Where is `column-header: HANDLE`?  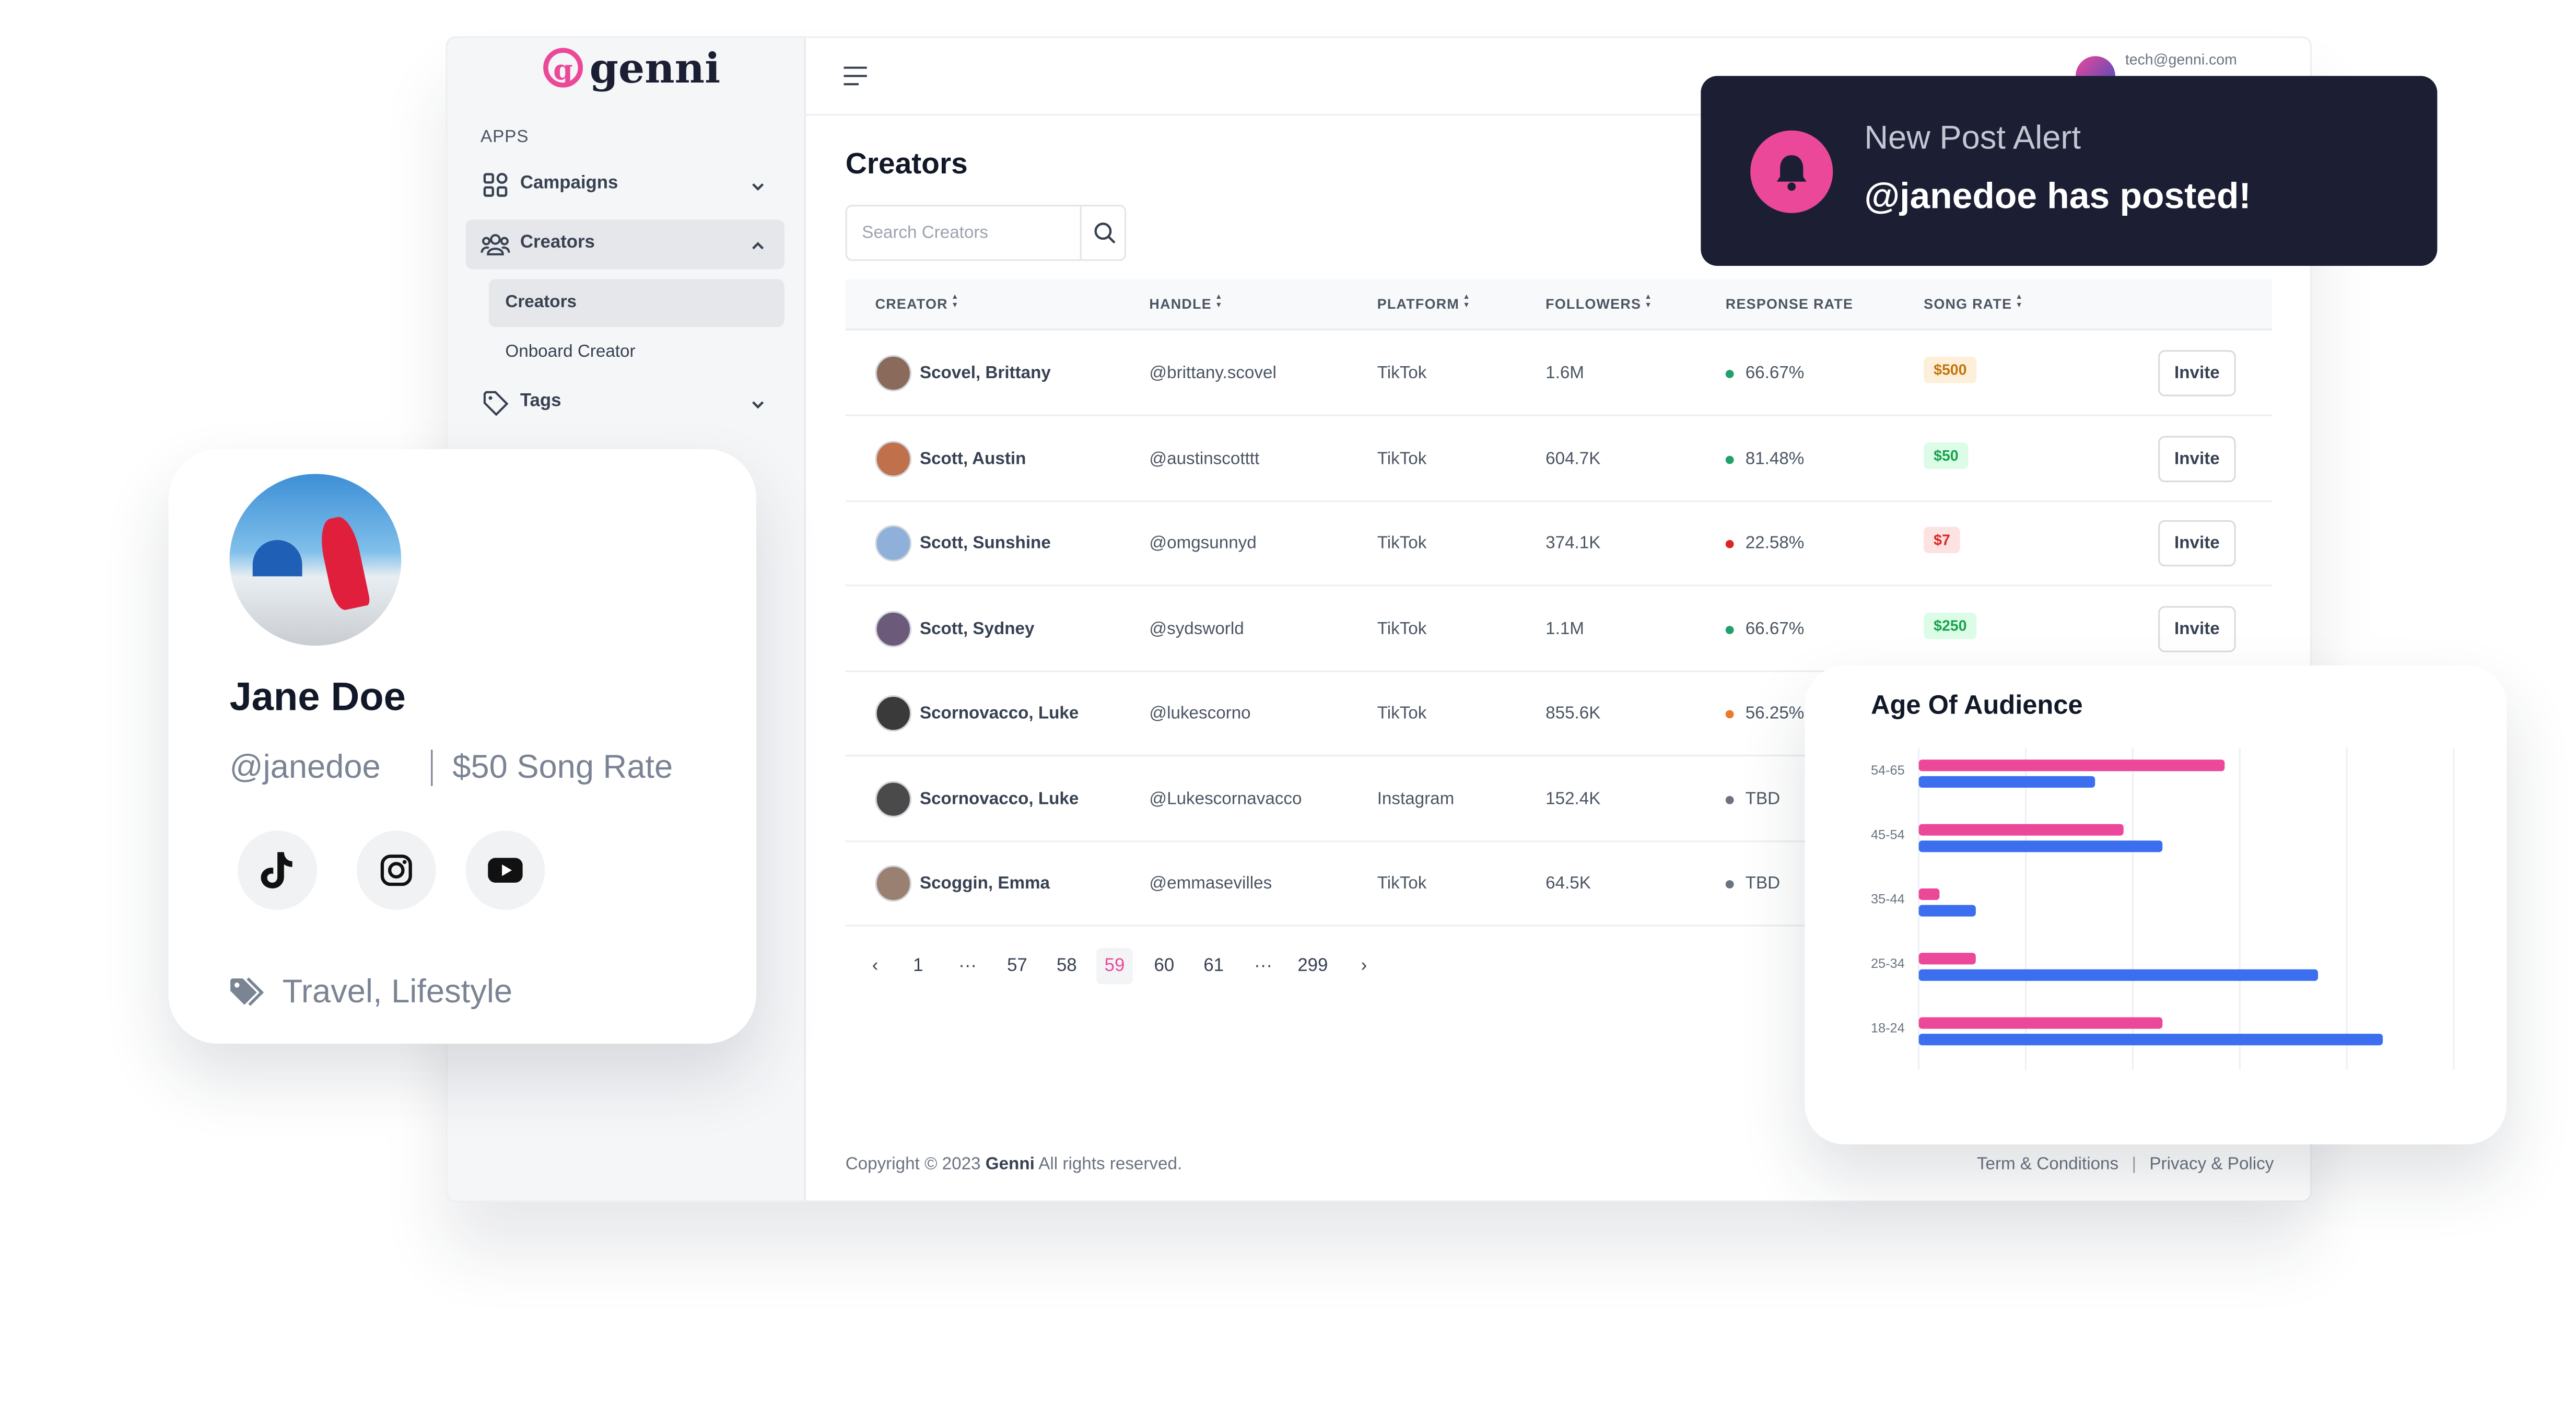 column-header: HANDLE is located at coordinates (1180, 303).